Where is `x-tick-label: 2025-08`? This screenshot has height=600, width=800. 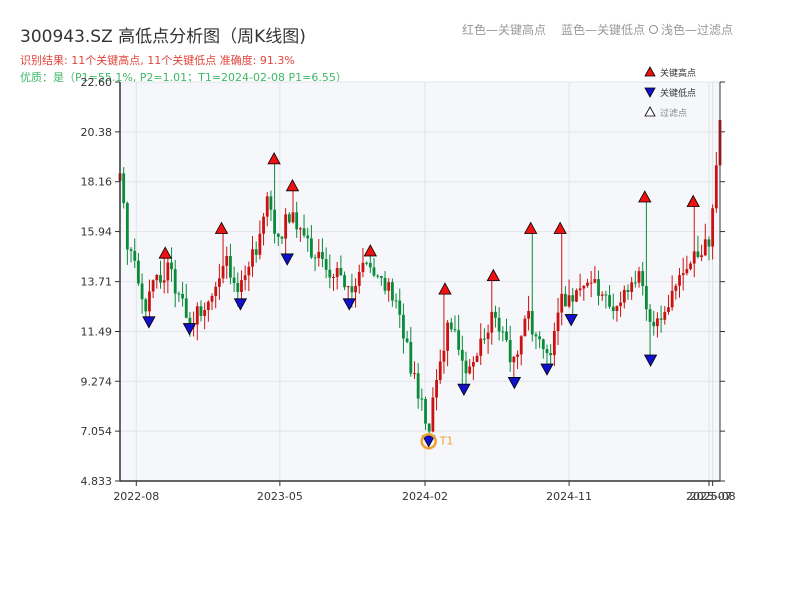
x-tick-label: 2025-08 is located at coordinates (713, 496).